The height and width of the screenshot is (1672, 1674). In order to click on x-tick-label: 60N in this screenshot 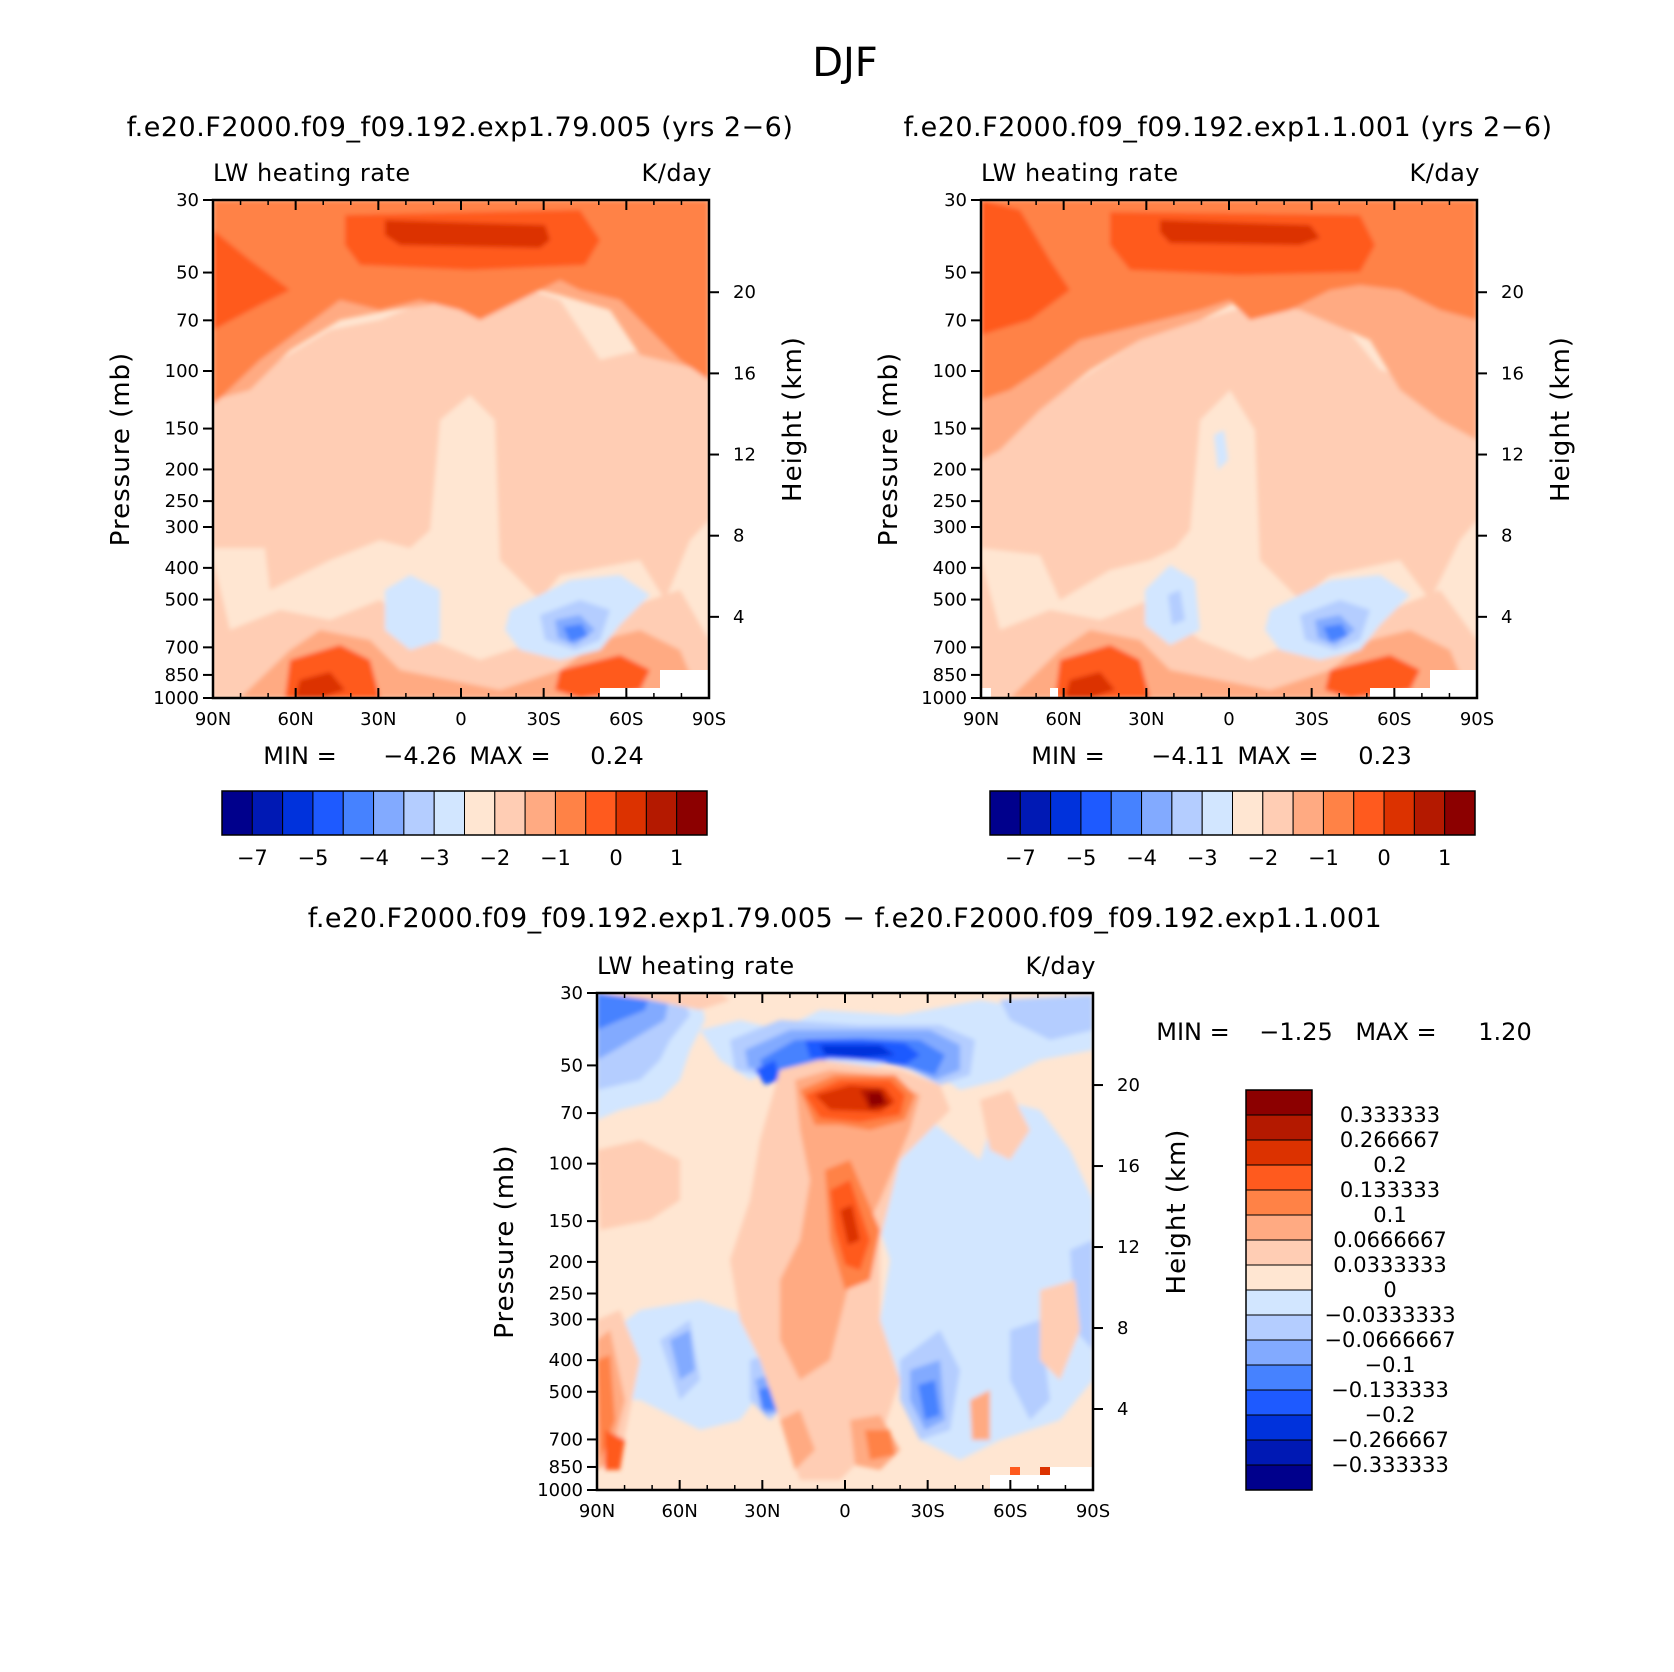, I will do `click(679, 1511)`.